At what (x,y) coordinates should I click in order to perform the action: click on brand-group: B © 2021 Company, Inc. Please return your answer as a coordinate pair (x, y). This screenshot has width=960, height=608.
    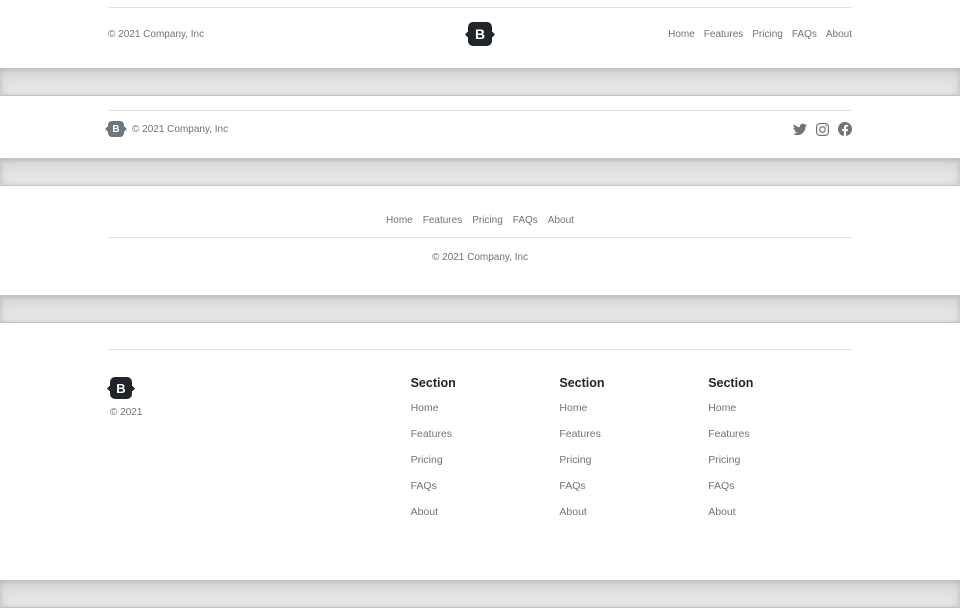
    Looking at the image, I should click on (168, 129).